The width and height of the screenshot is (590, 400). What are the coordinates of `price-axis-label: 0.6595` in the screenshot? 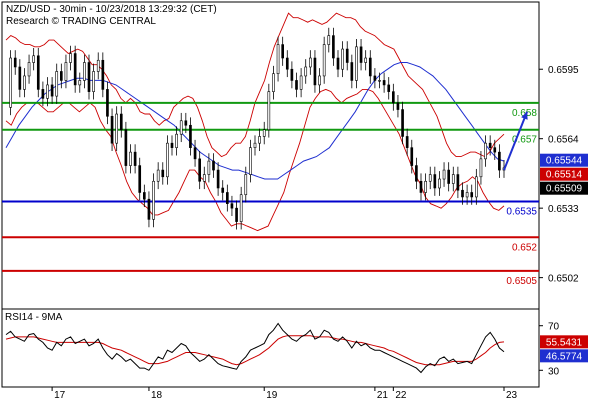 It's located at (563, 70).